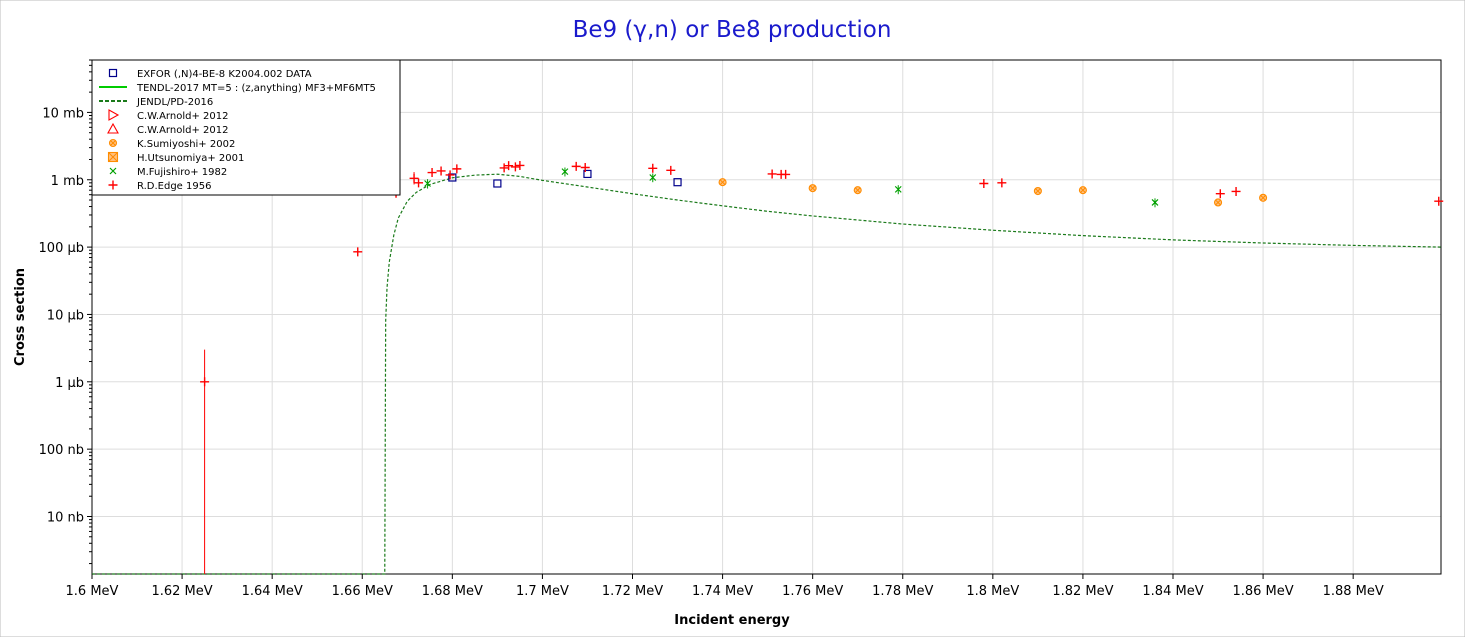 This screenshot has height=637, width=1465. What do you see at coordinates (632, 591) in the screenshot?
I see `x-tick-label: 1.72 MeV` at bounding box center [632, 591].